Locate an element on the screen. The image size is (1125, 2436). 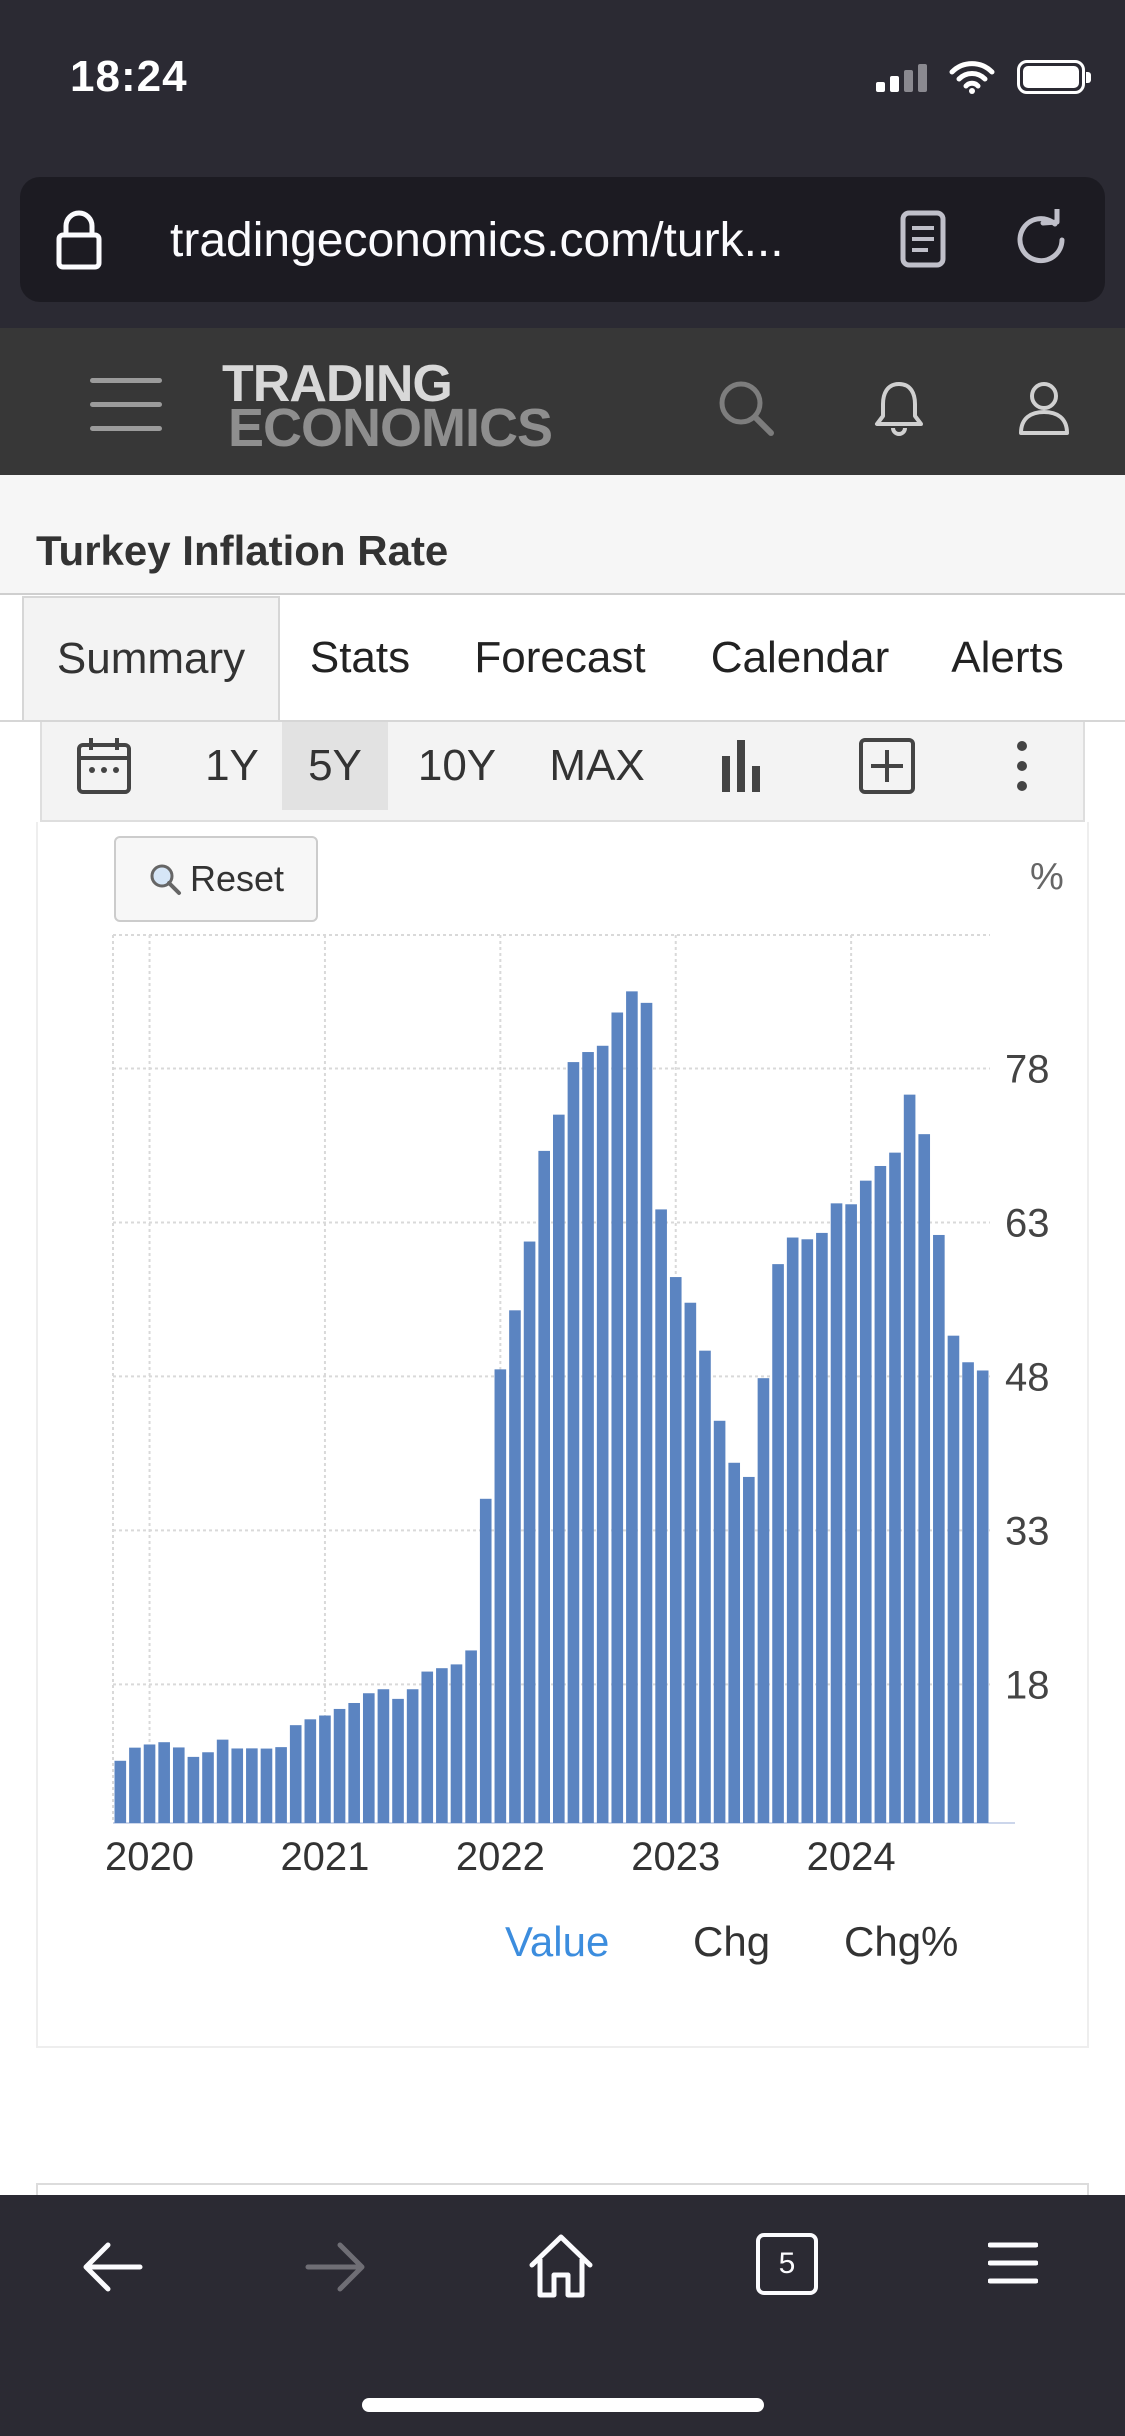
range-10y: 10Y is located at coordinates (457, 765).